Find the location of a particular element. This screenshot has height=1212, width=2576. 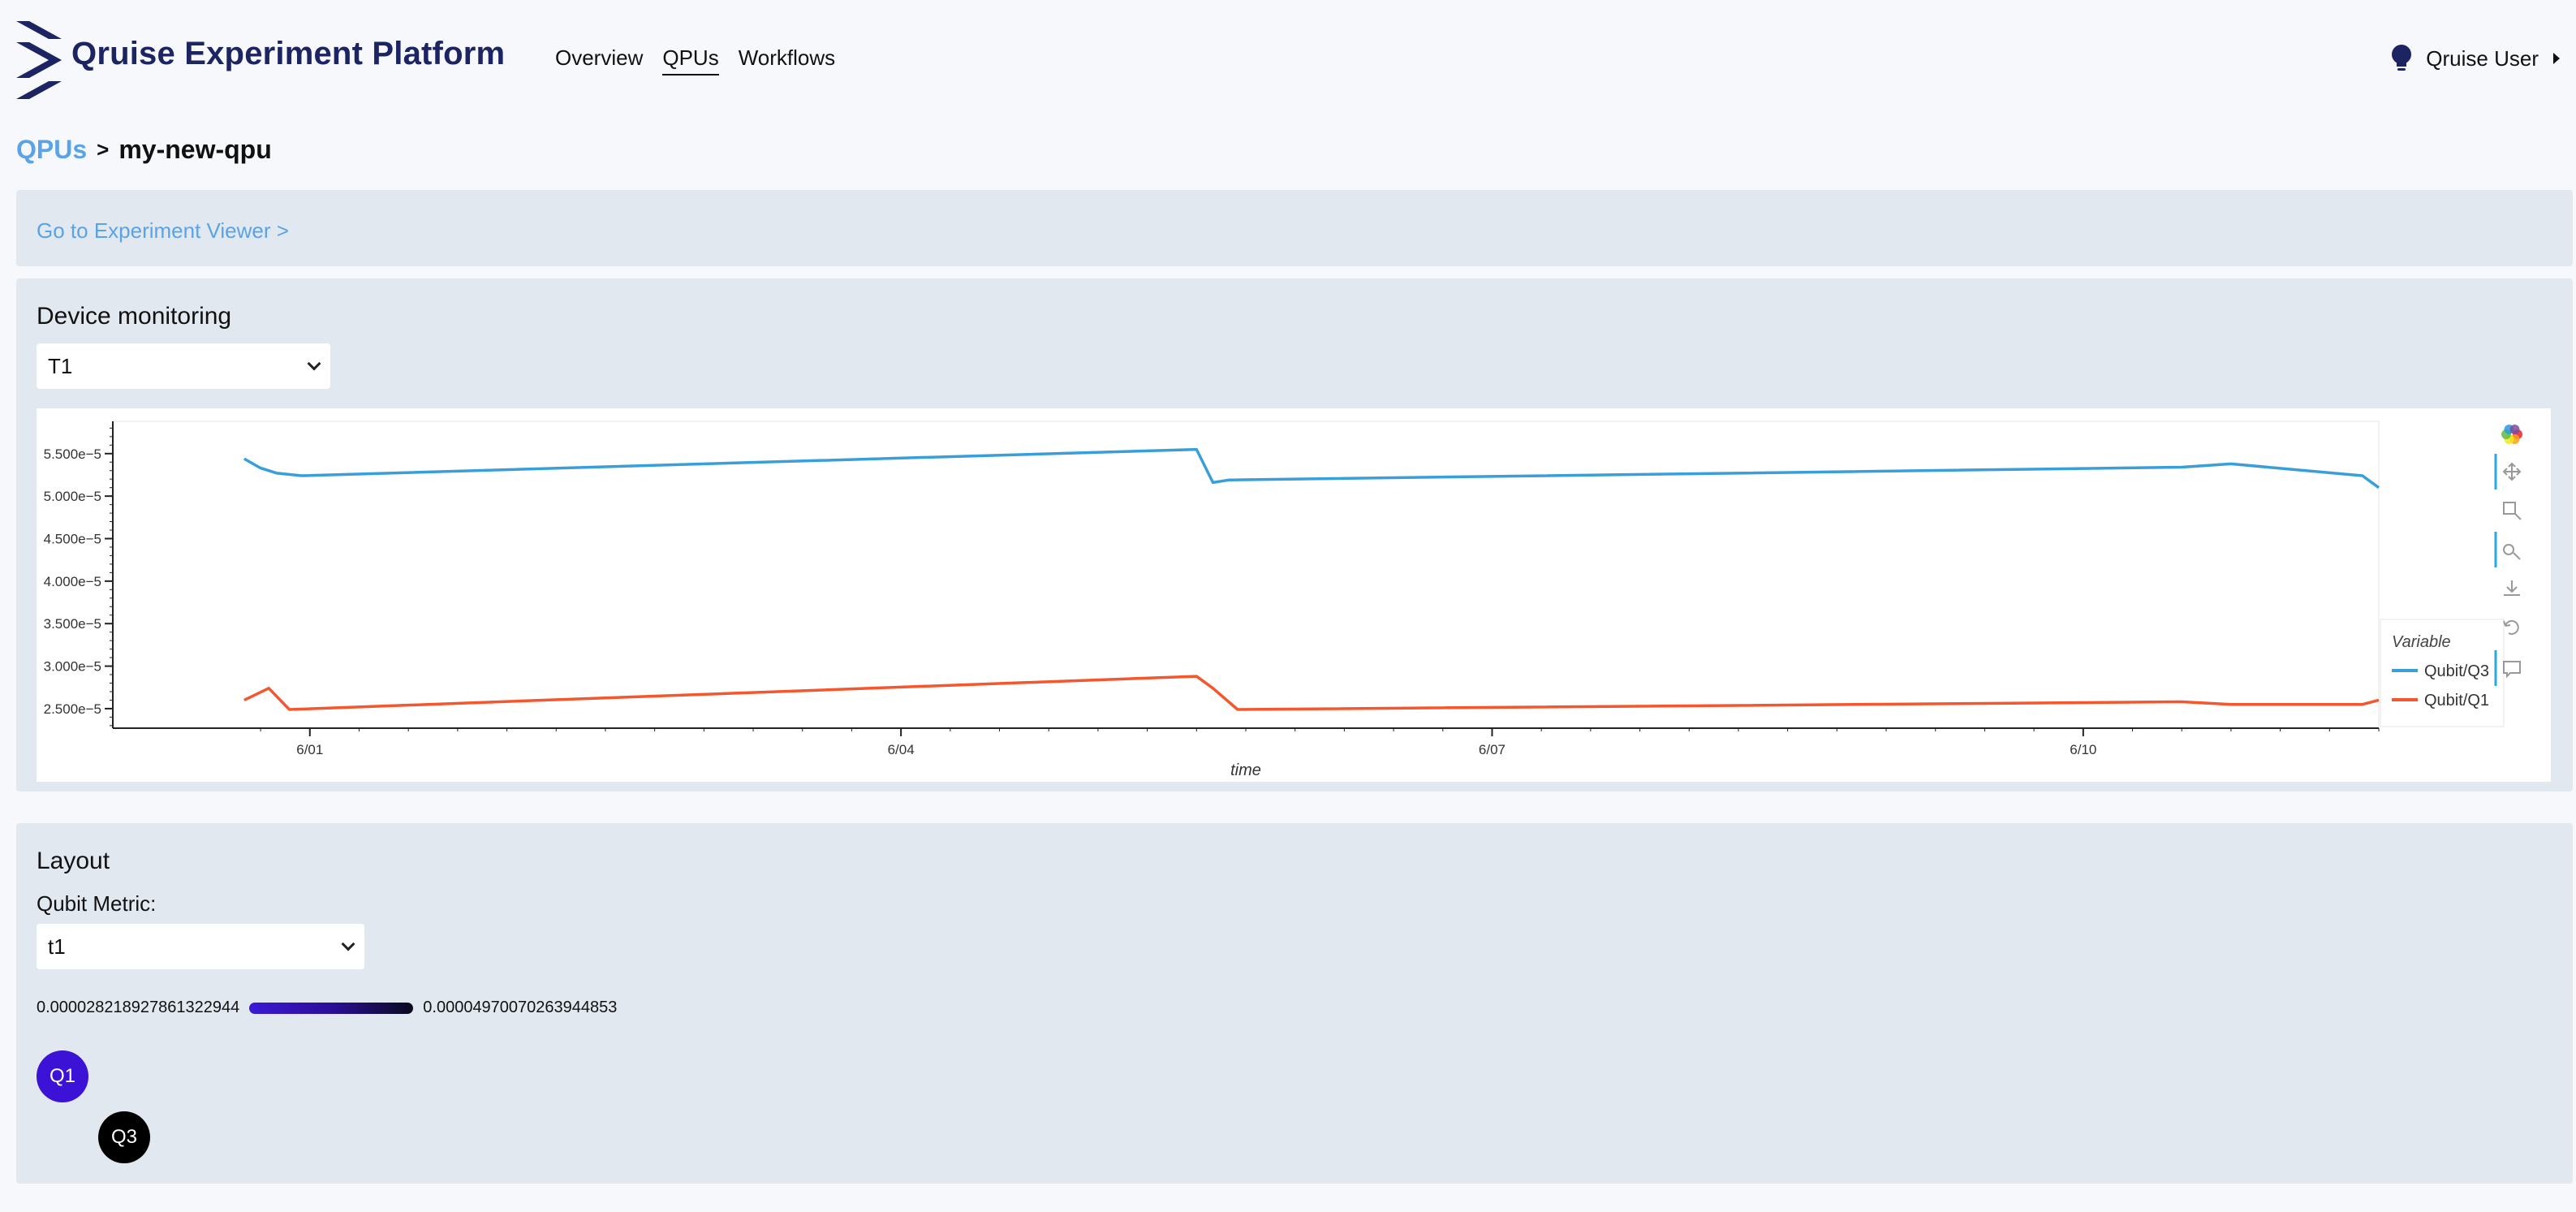

y-tick-label: 3.500e−5 is located at coordinates (73, 624).